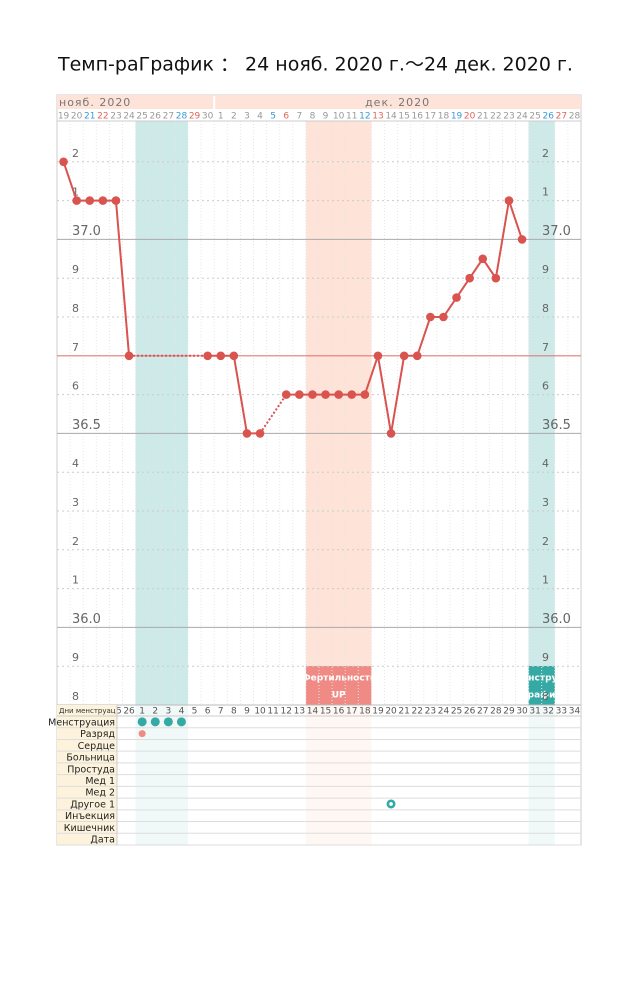 The image size is (639, 1004). What do you see at coordinates (391, 804) in the screenshot?
I see `other-icon-dot` at bounding box center [391, 804].